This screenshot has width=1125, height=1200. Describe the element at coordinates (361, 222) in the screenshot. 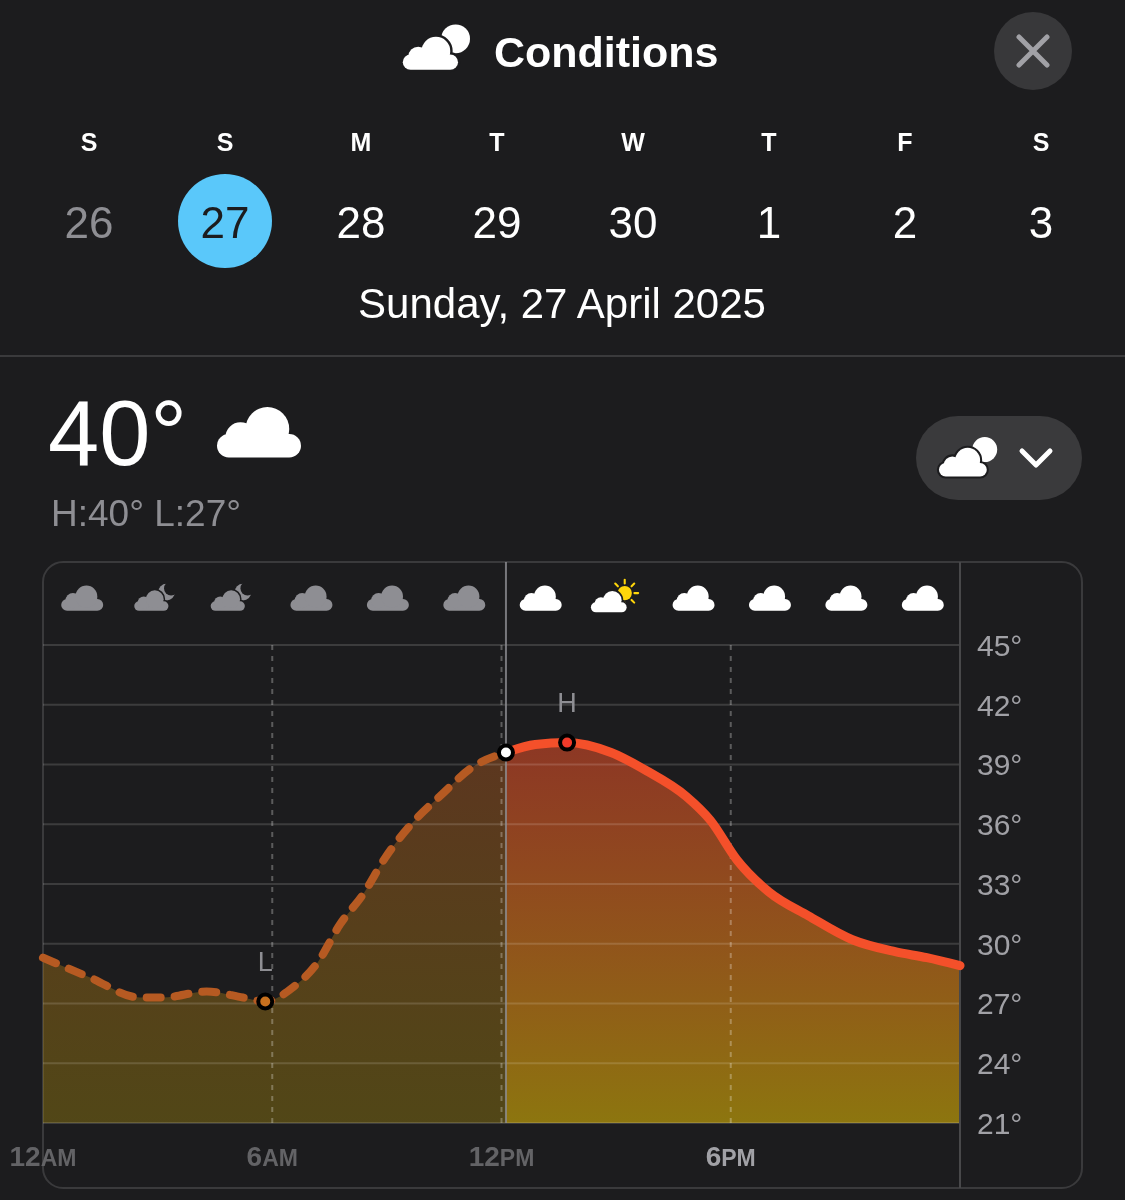

I see `text: 28` at that location.